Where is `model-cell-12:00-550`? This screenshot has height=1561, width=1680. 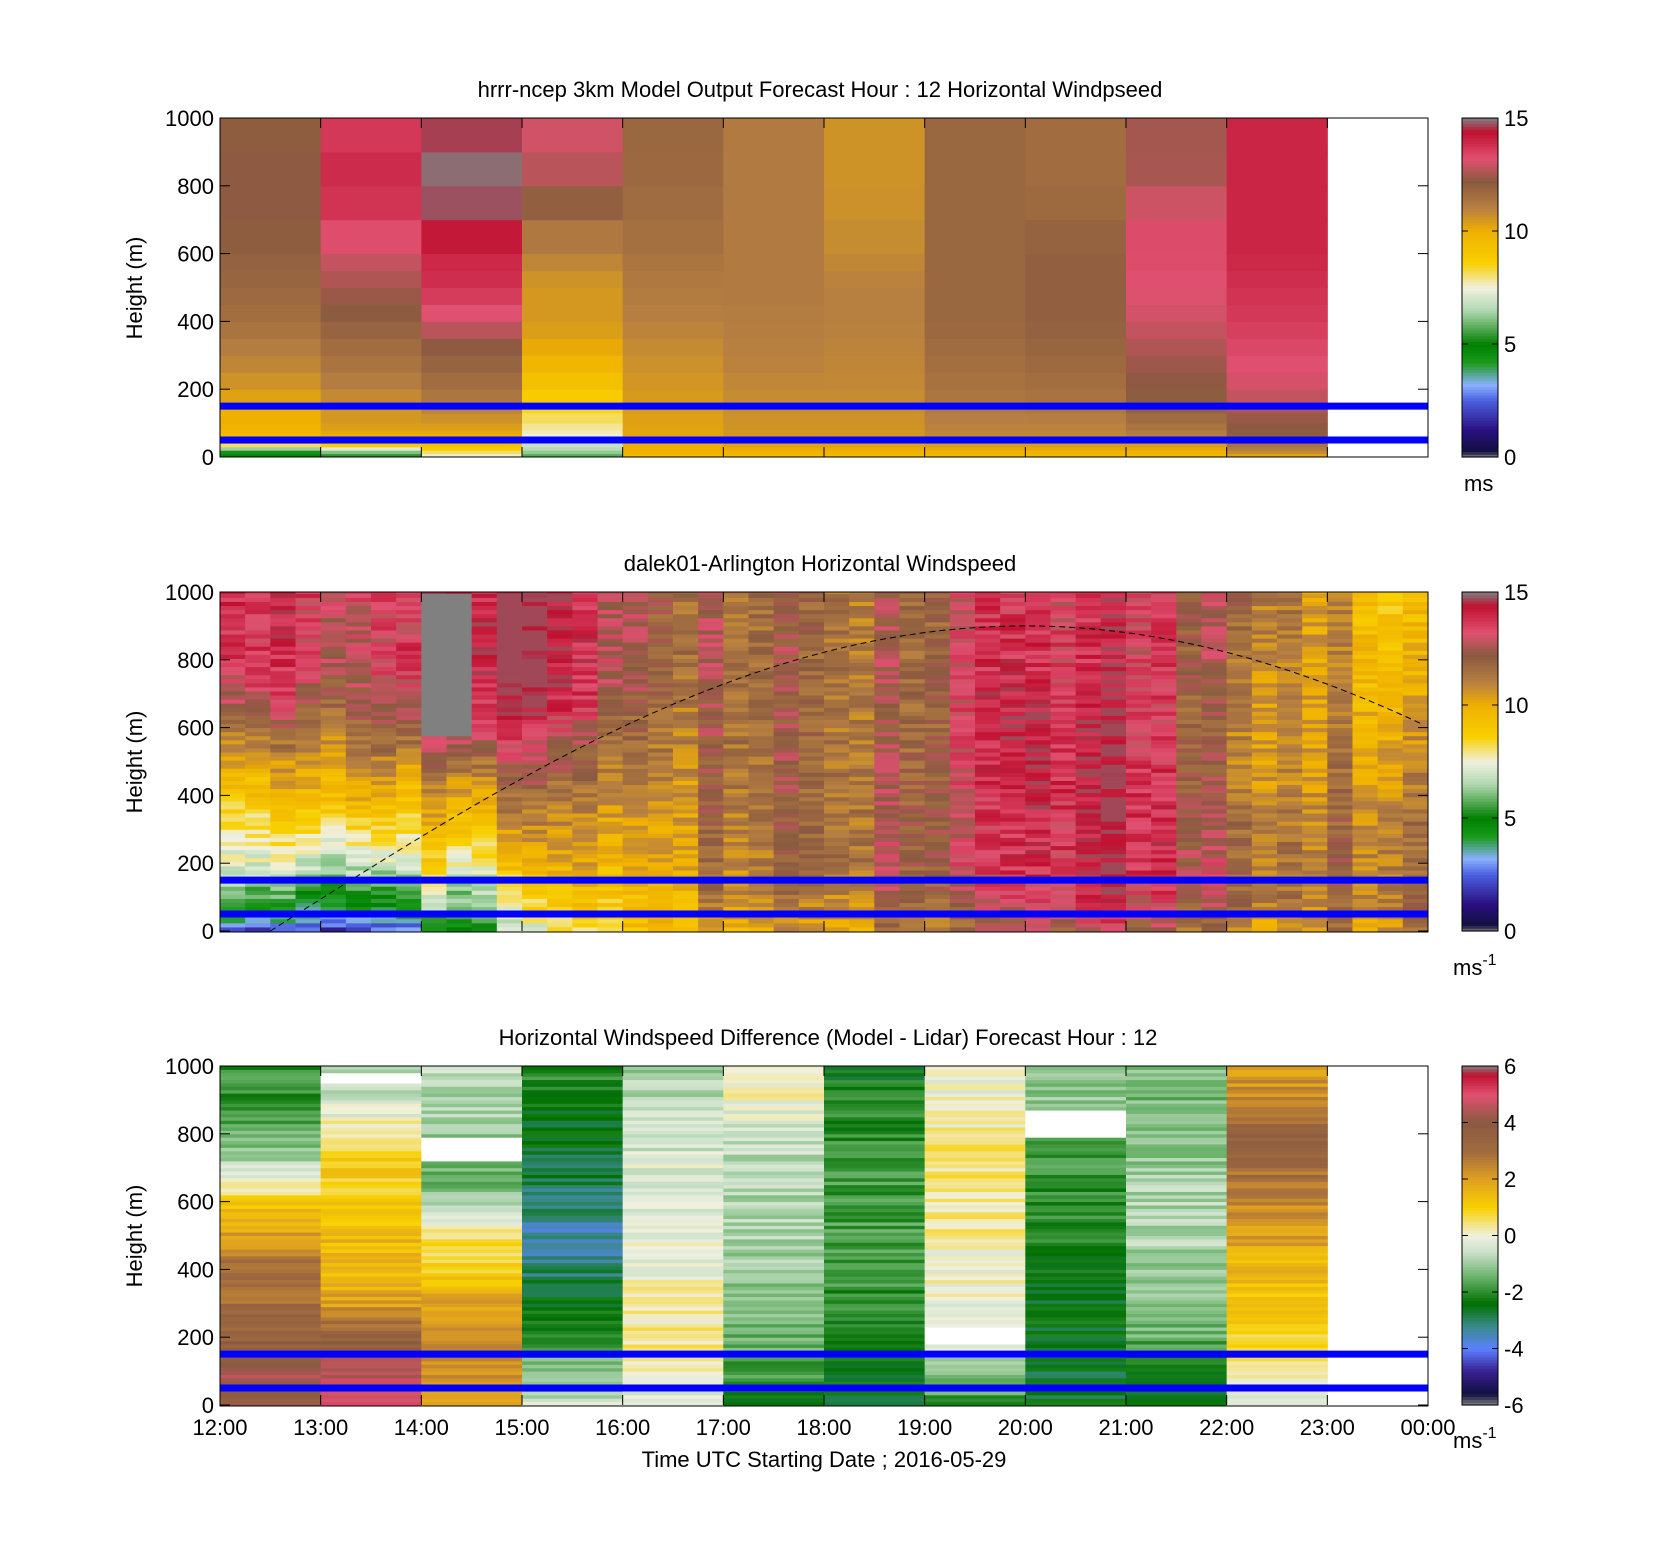 model-cell-12:00-550 is located at coordinates (271, 262).